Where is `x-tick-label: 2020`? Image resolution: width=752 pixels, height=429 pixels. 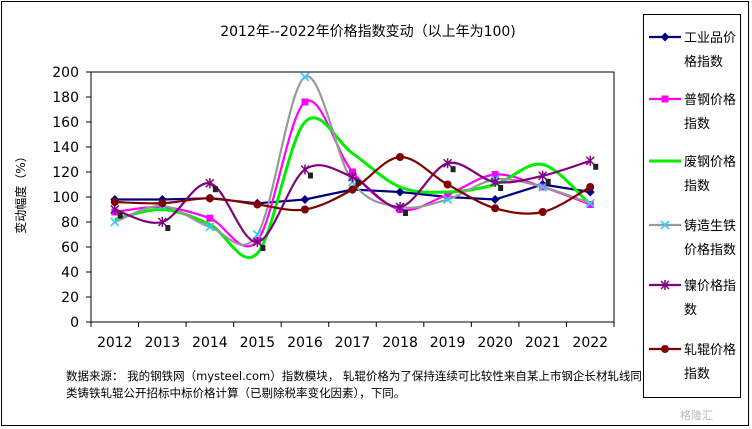 x-tick-label: 2020 is located at coordinates (495, 343).